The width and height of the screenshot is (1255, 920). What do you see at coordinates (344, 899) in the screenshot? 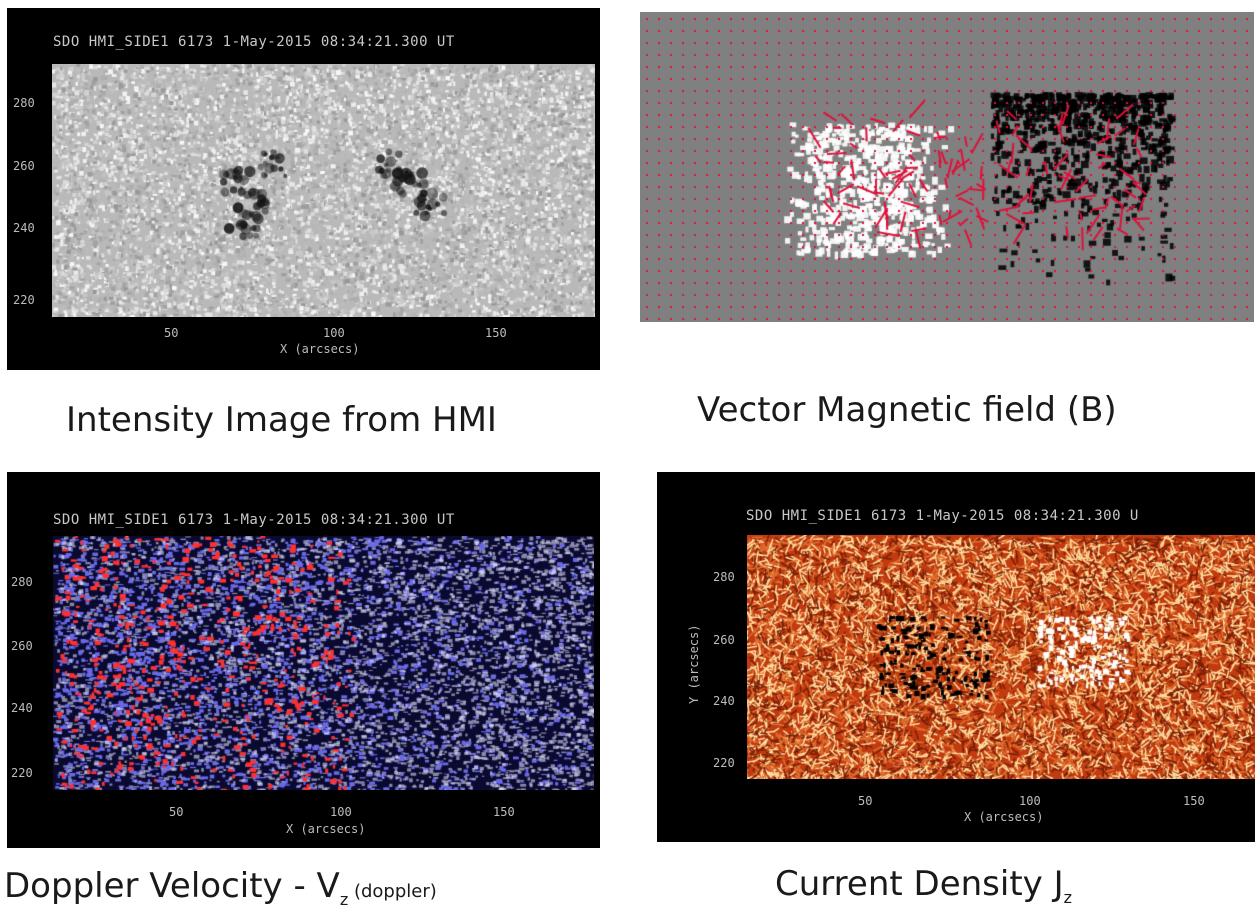
I see `caption-doppler-sub: z` at bounding box center [344, 899].